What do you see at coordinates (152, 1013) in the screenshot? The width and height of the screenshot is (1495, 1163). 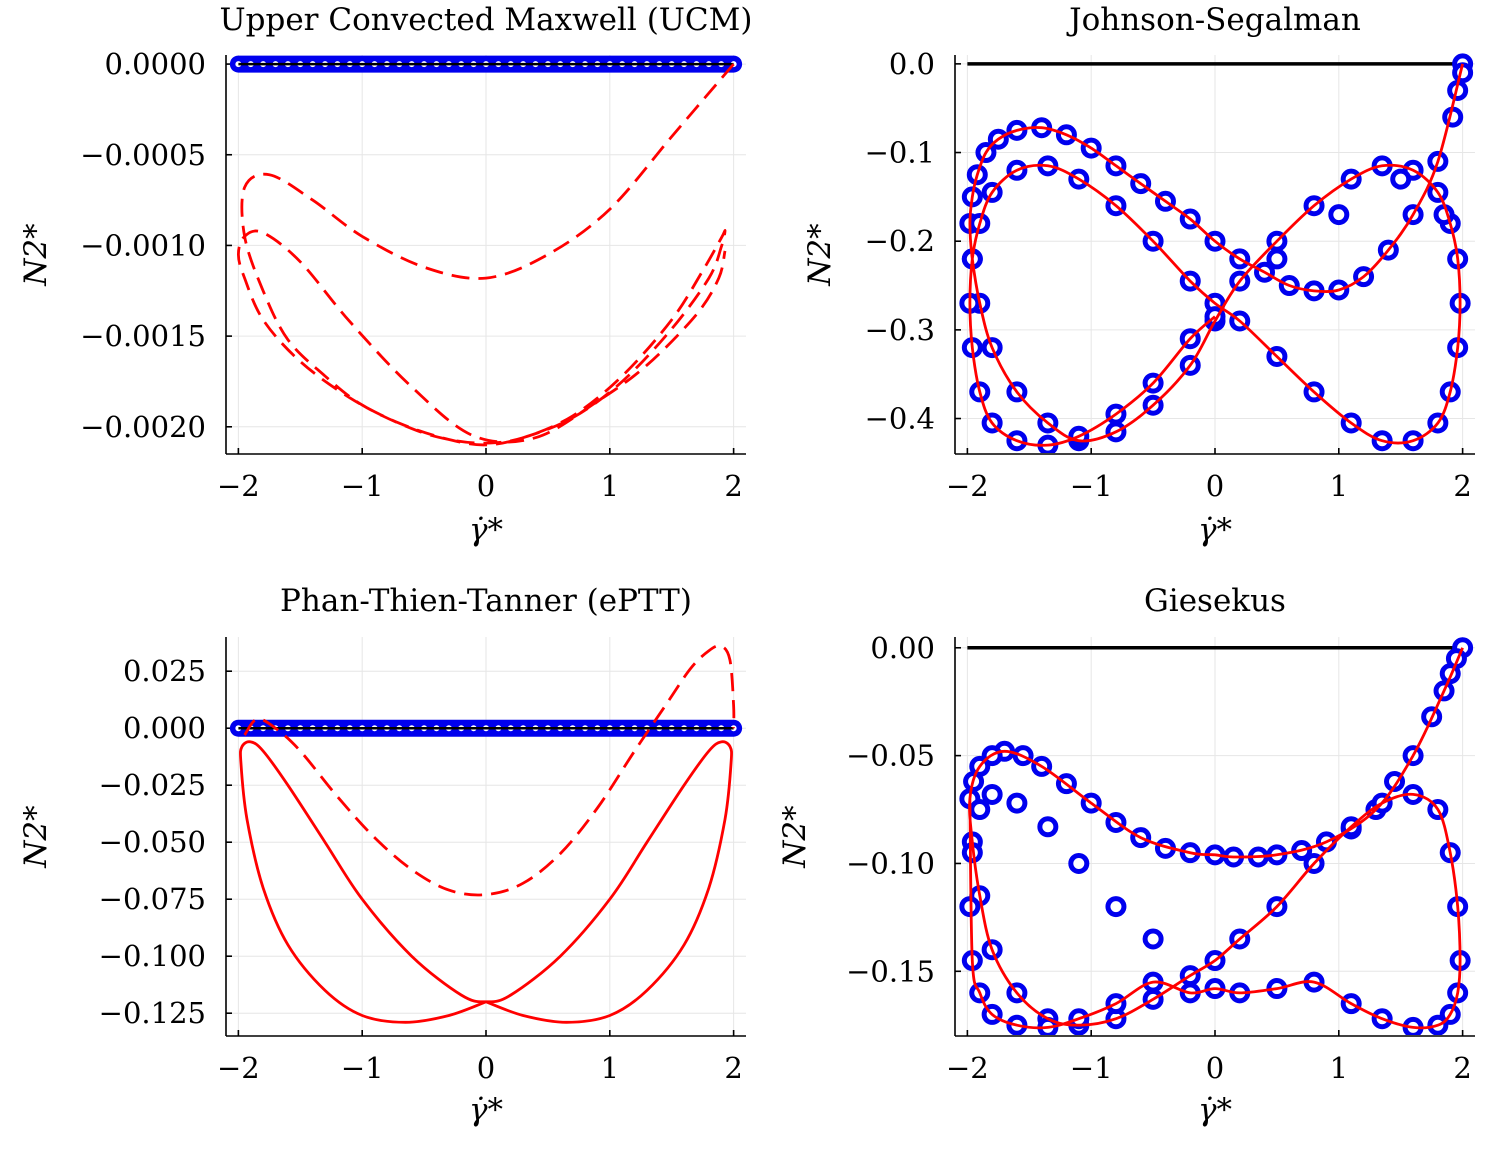 I see `y-tick-label: −0.125` at bounding box center [152, 1013].